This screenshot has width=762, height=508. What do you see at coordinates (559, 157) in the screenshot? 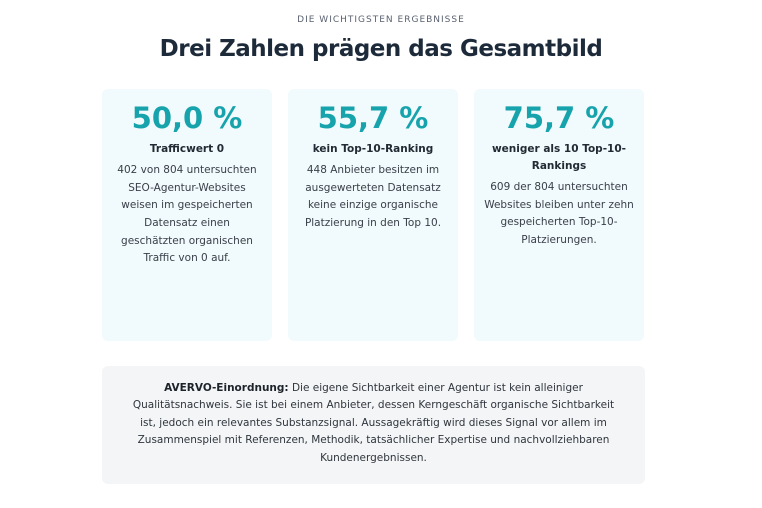
I see `stat-label: weniger als 10 Top-10-Rankings` at bounding box center [559, 157].